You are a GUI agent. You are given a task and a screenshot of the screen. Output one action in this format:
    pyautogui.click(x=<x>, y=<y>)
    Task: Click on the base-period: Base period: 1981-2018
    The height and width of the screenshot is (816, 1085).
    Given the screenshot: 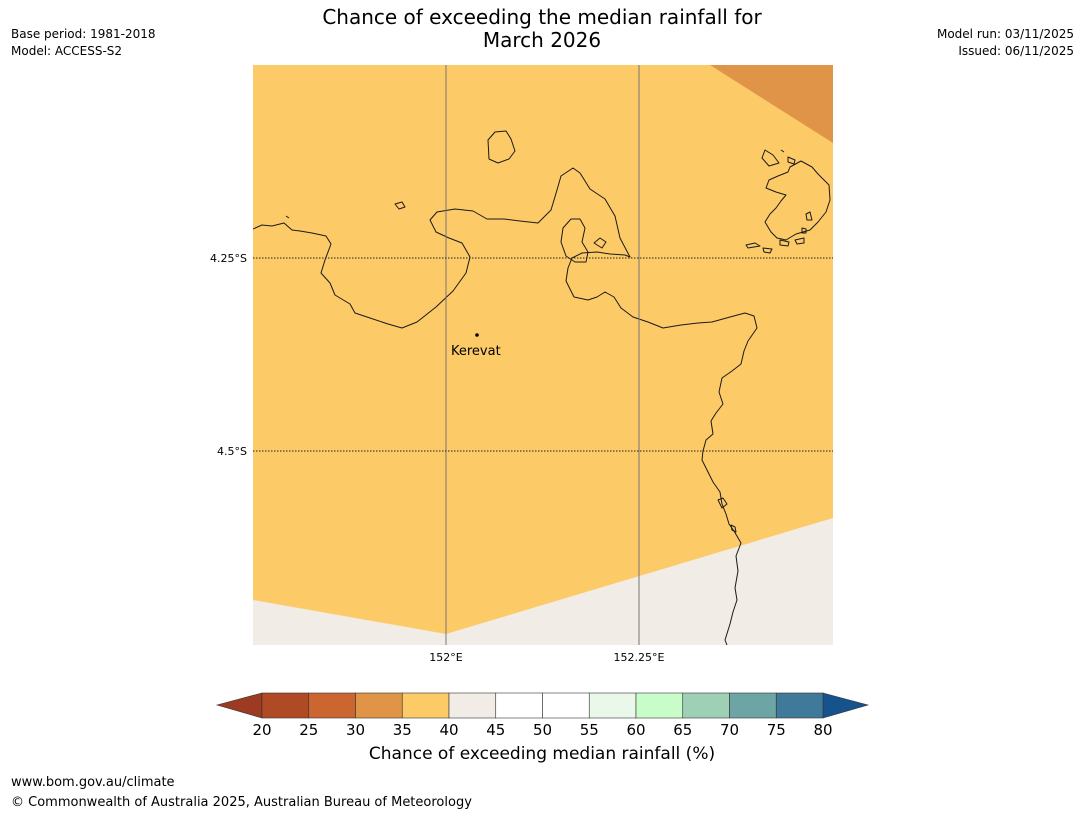 What is the action you would take?
    pyautogui.click(x=83, y=34)
    